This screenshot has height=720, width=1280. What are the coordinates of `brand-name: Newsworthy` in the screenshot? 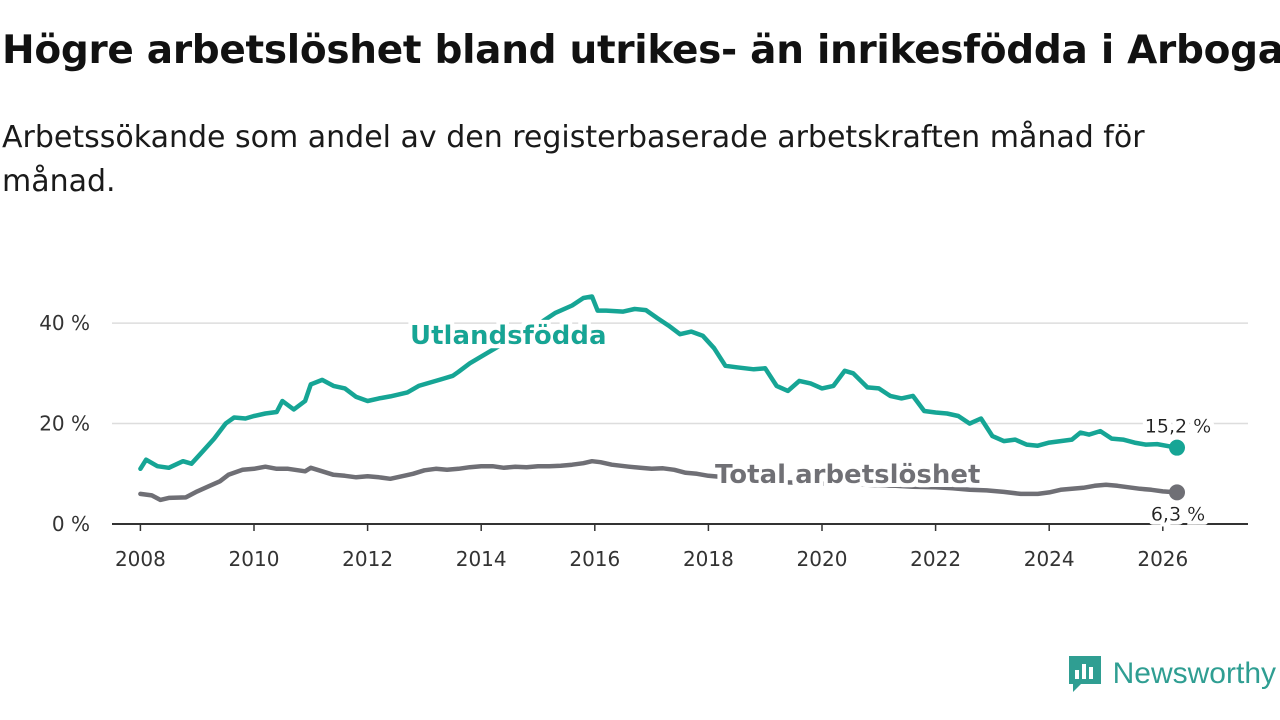 It's located at (1194, 673).